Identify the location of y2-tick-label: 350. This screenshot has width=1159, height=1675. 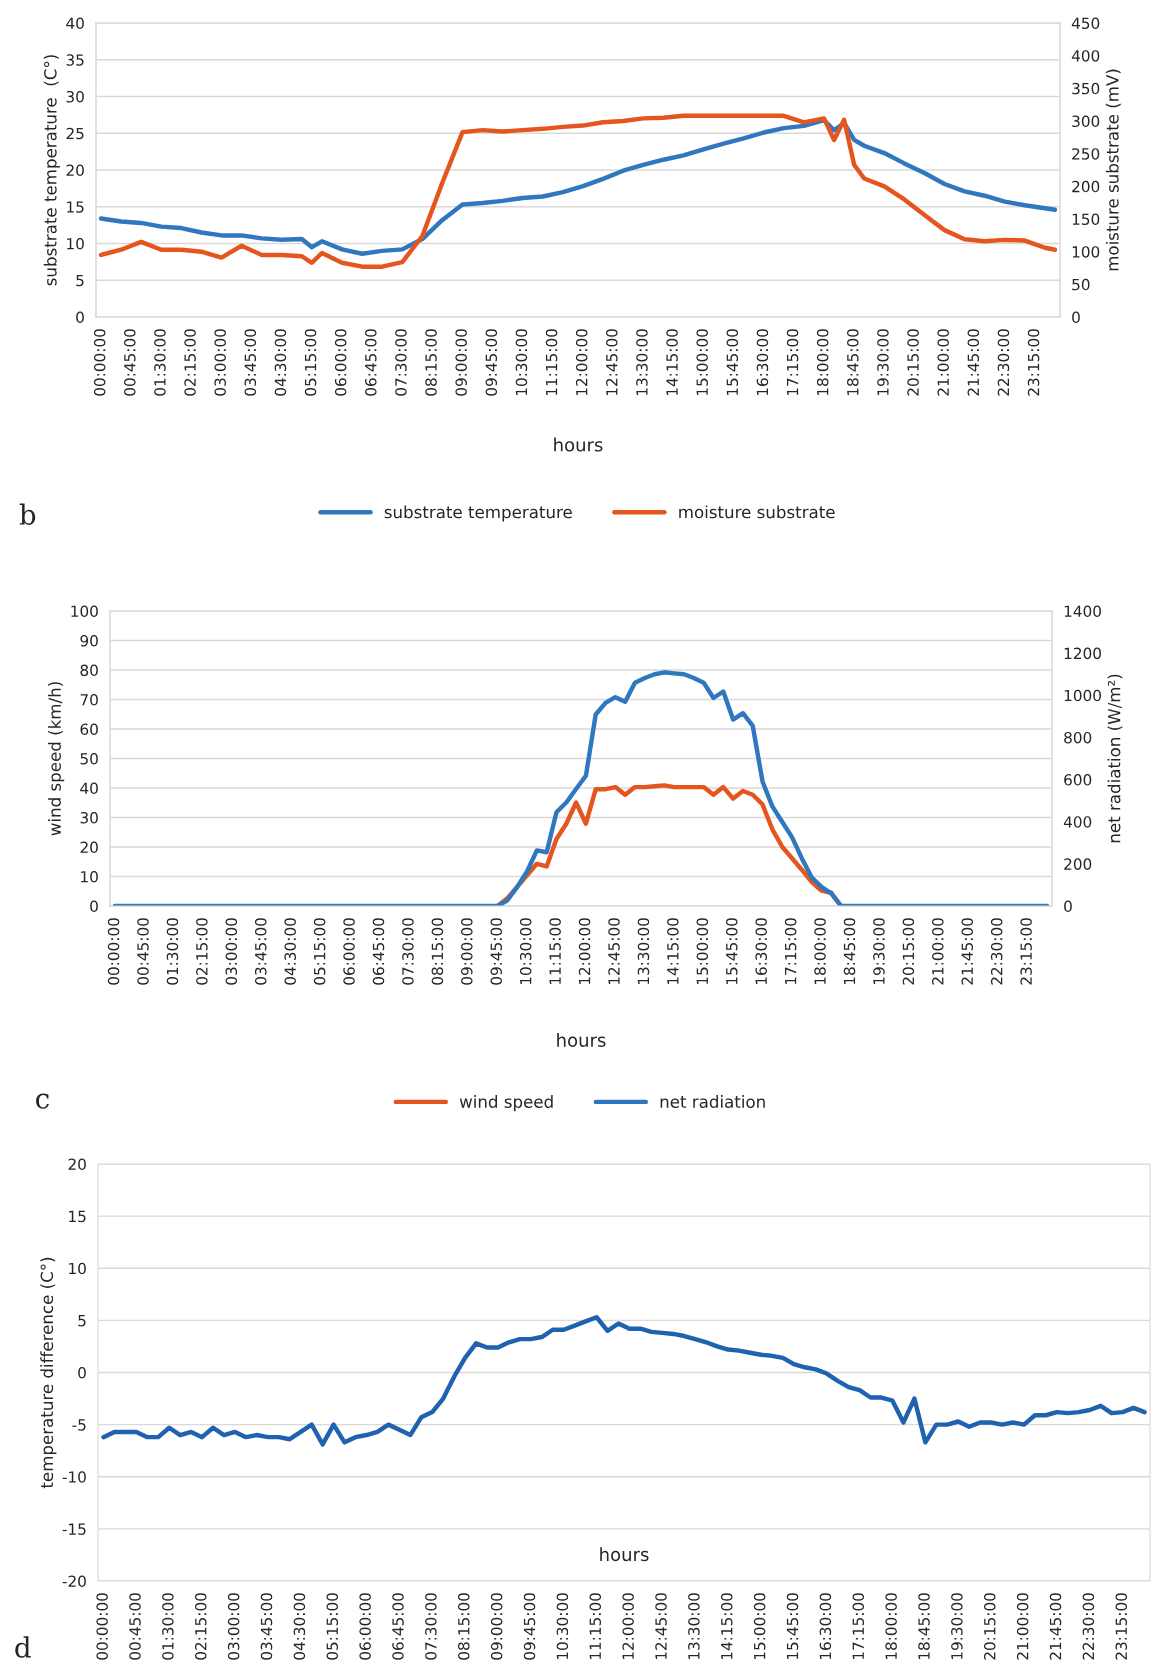
(1086, 88).